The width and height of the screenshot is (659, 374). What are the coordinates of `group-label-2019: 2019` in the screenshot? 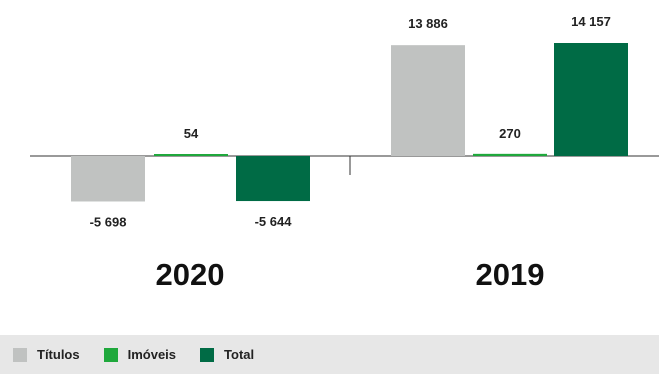 It's located at (510, 274).